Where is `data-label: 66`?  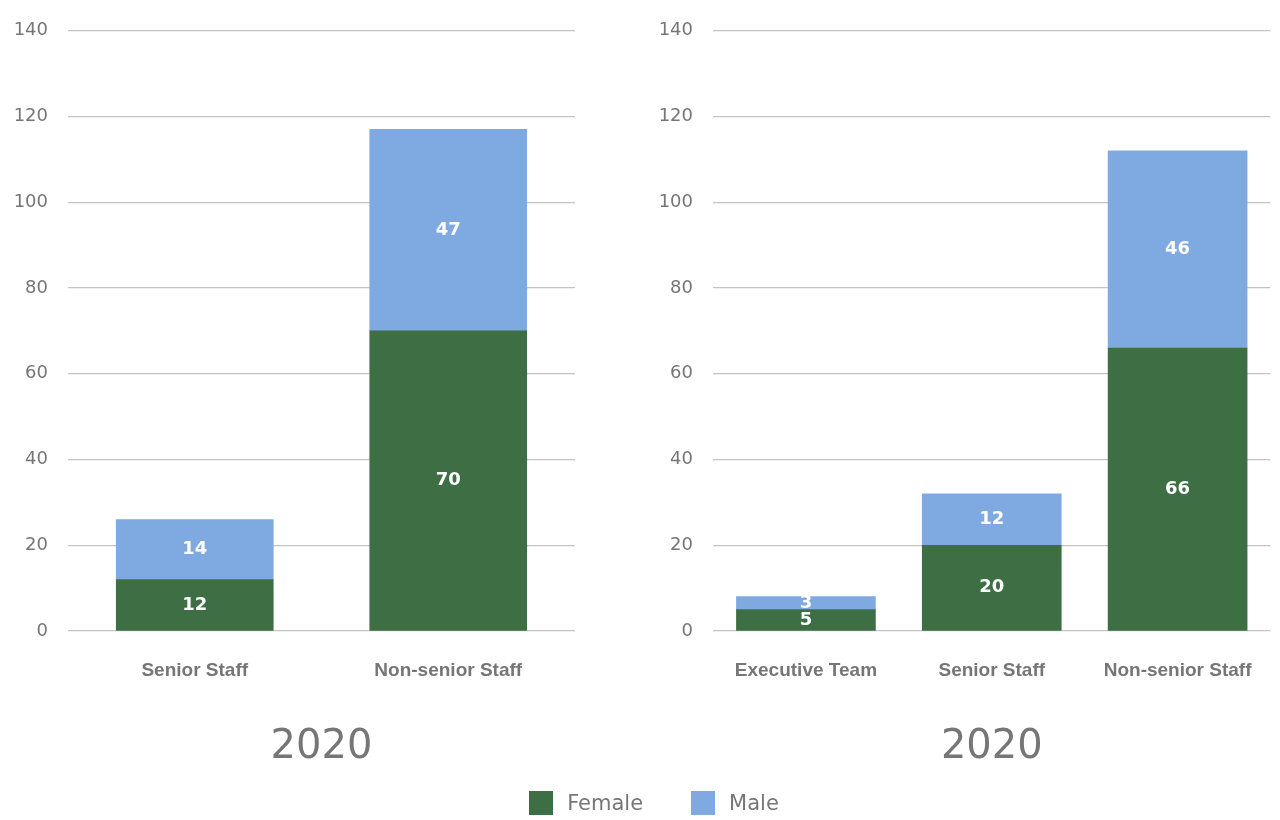
data-label: 66 is located at coordinates (1178, 487).